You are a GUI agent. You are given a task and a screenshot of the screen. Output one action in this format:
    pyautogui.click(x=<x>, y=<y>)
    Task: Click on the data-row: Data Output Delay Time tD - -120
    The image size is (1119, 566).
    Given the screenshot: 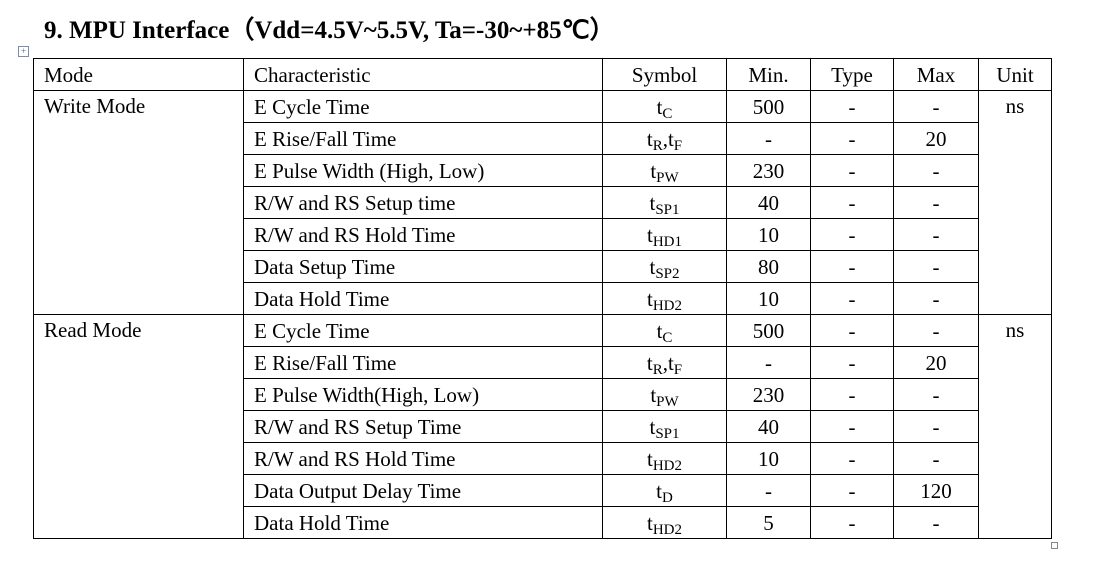 What is the action you would take?
    pyautogui.click(x=543, y=490)
    